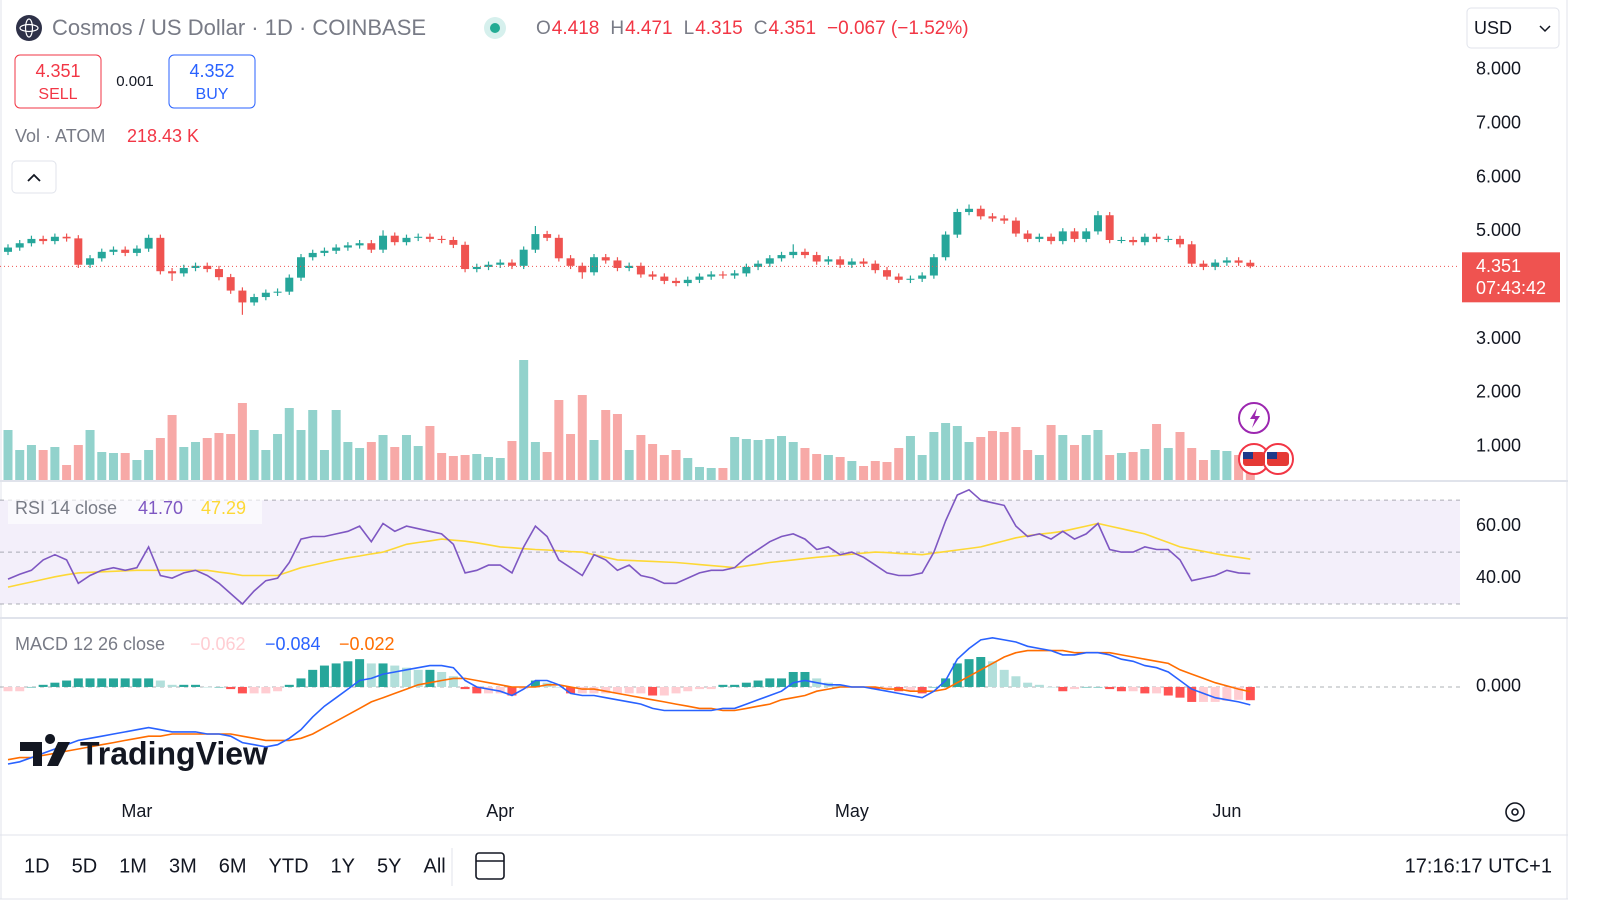 This screenshot has width=1600, height=917. What do you see at coordinates (29, 28) in the screenshot?
I see `coin-logo` at bounding box center [29, 28].